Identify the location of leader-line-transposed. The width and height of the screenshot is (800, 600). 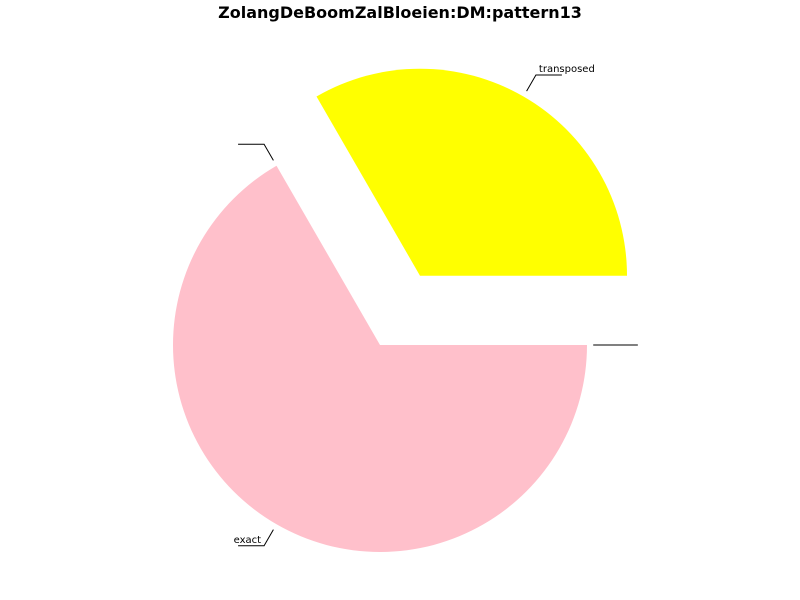
(544, 83).